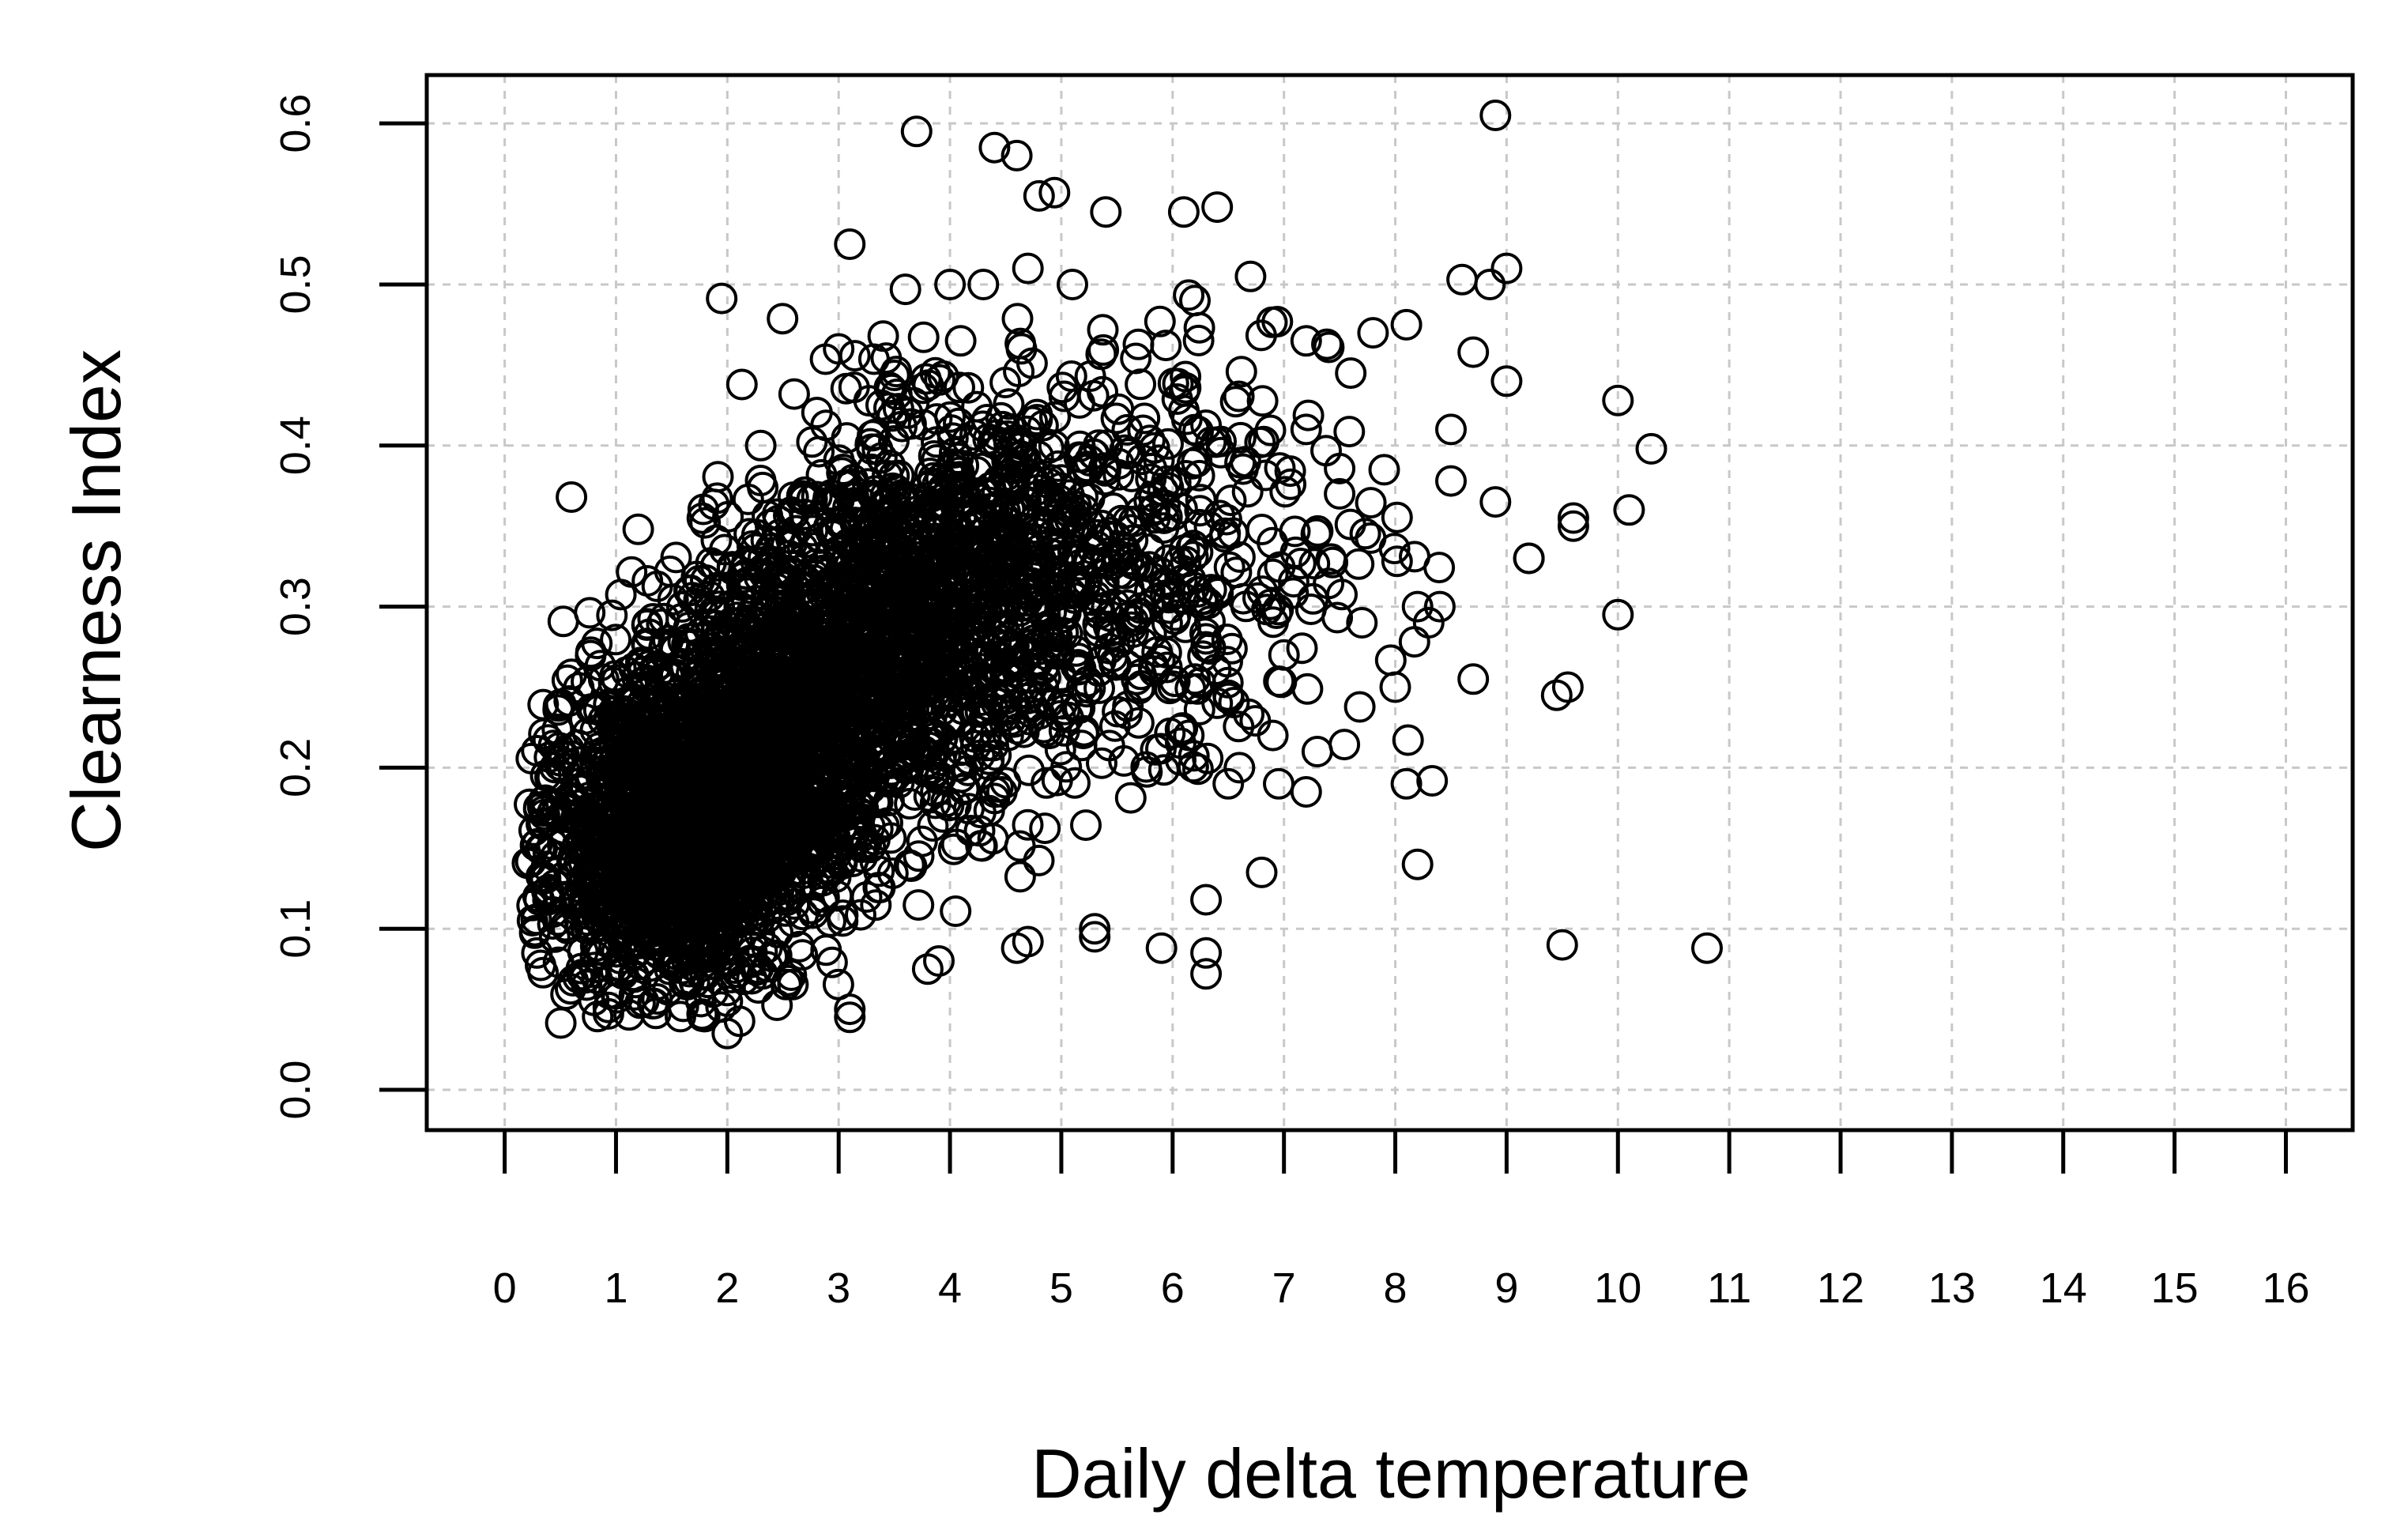 The width and height of the screenshot is (2408, 1530). Describe the element at coordinates (615, 1288) in the screenshot. I see `x-tick-label: 1` at that location.